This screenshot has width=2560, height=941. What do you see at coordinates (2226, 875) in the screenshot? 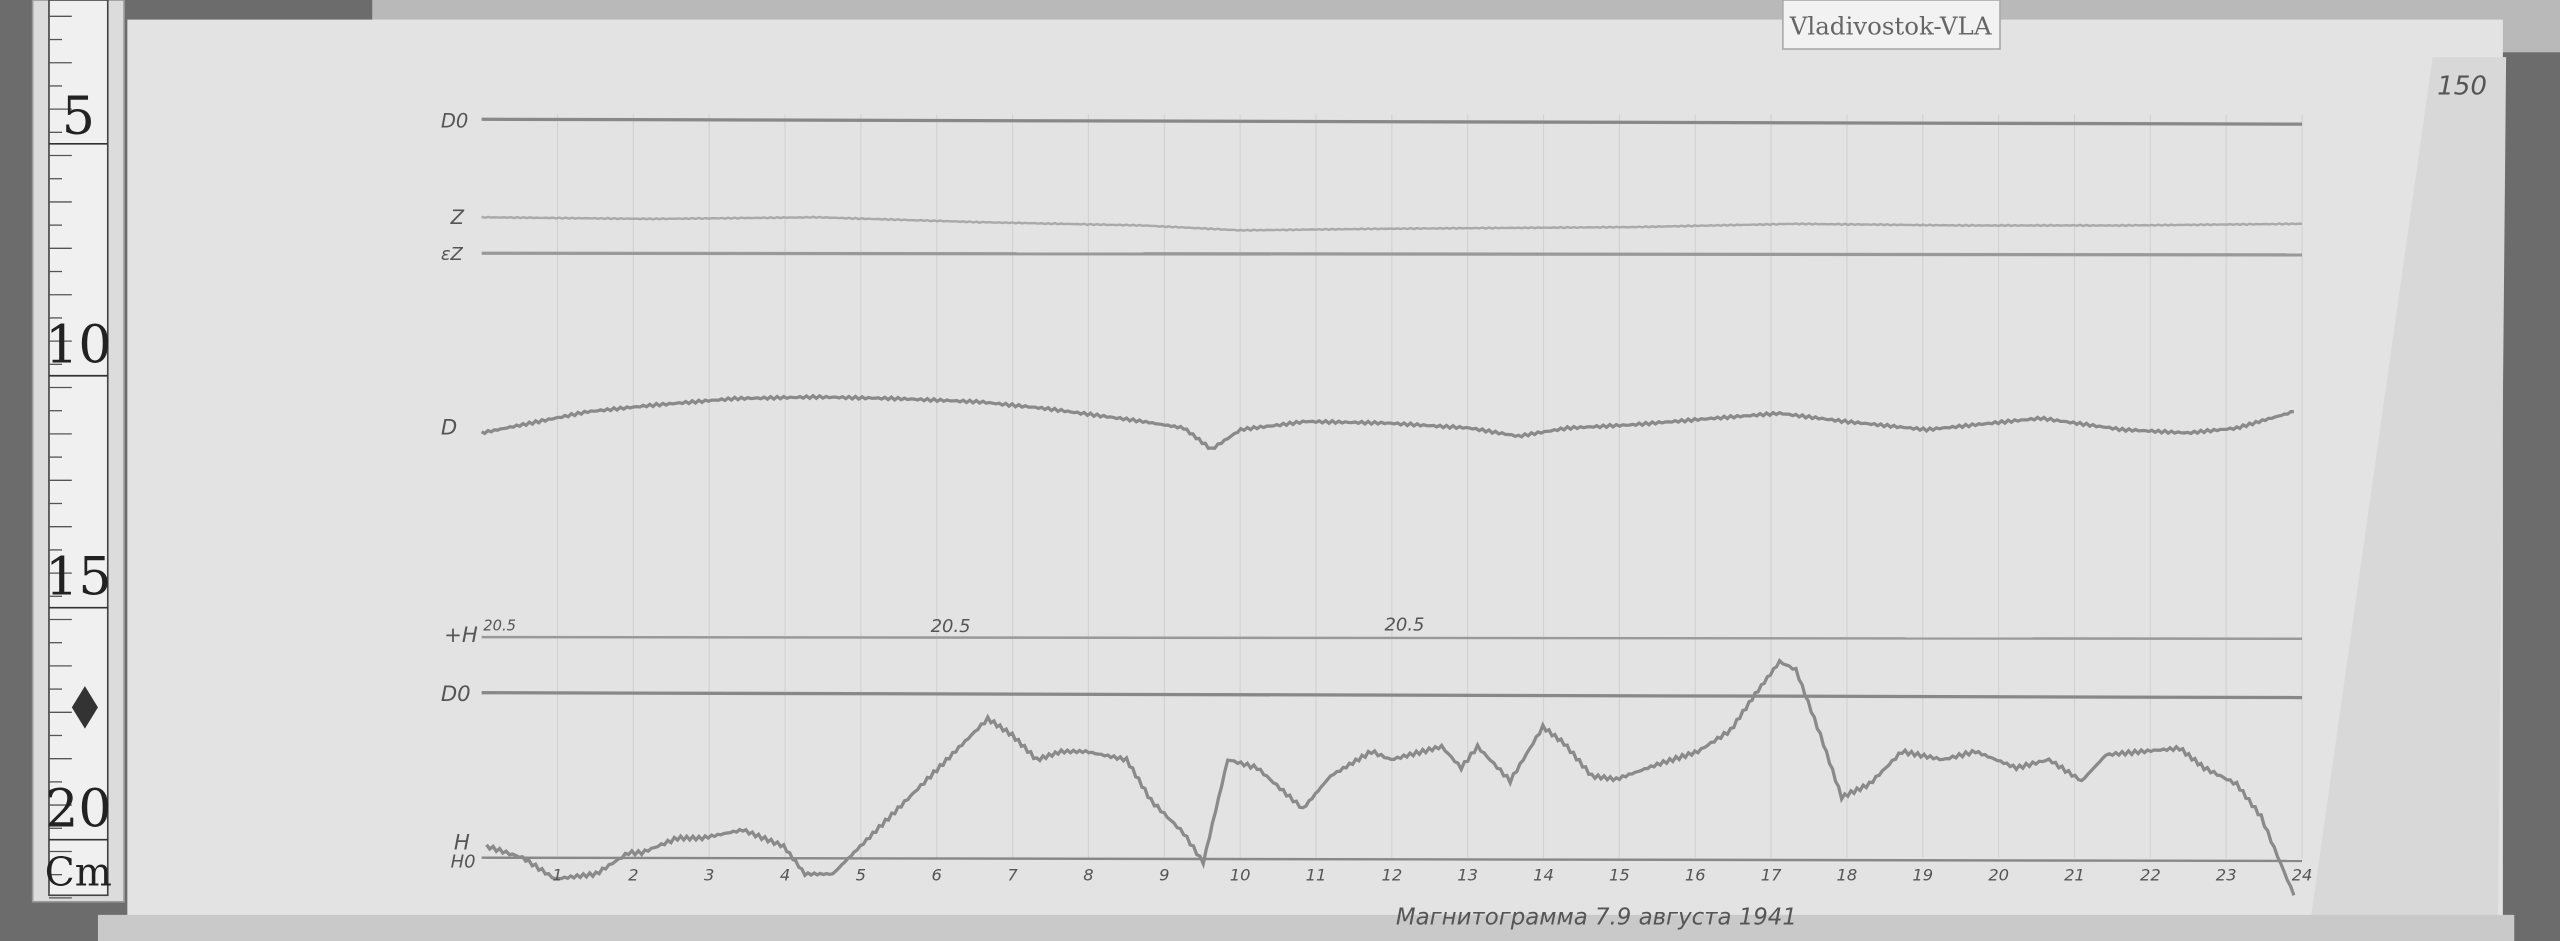
I see `hour-label: 23` at bounding box center [2226, 875].